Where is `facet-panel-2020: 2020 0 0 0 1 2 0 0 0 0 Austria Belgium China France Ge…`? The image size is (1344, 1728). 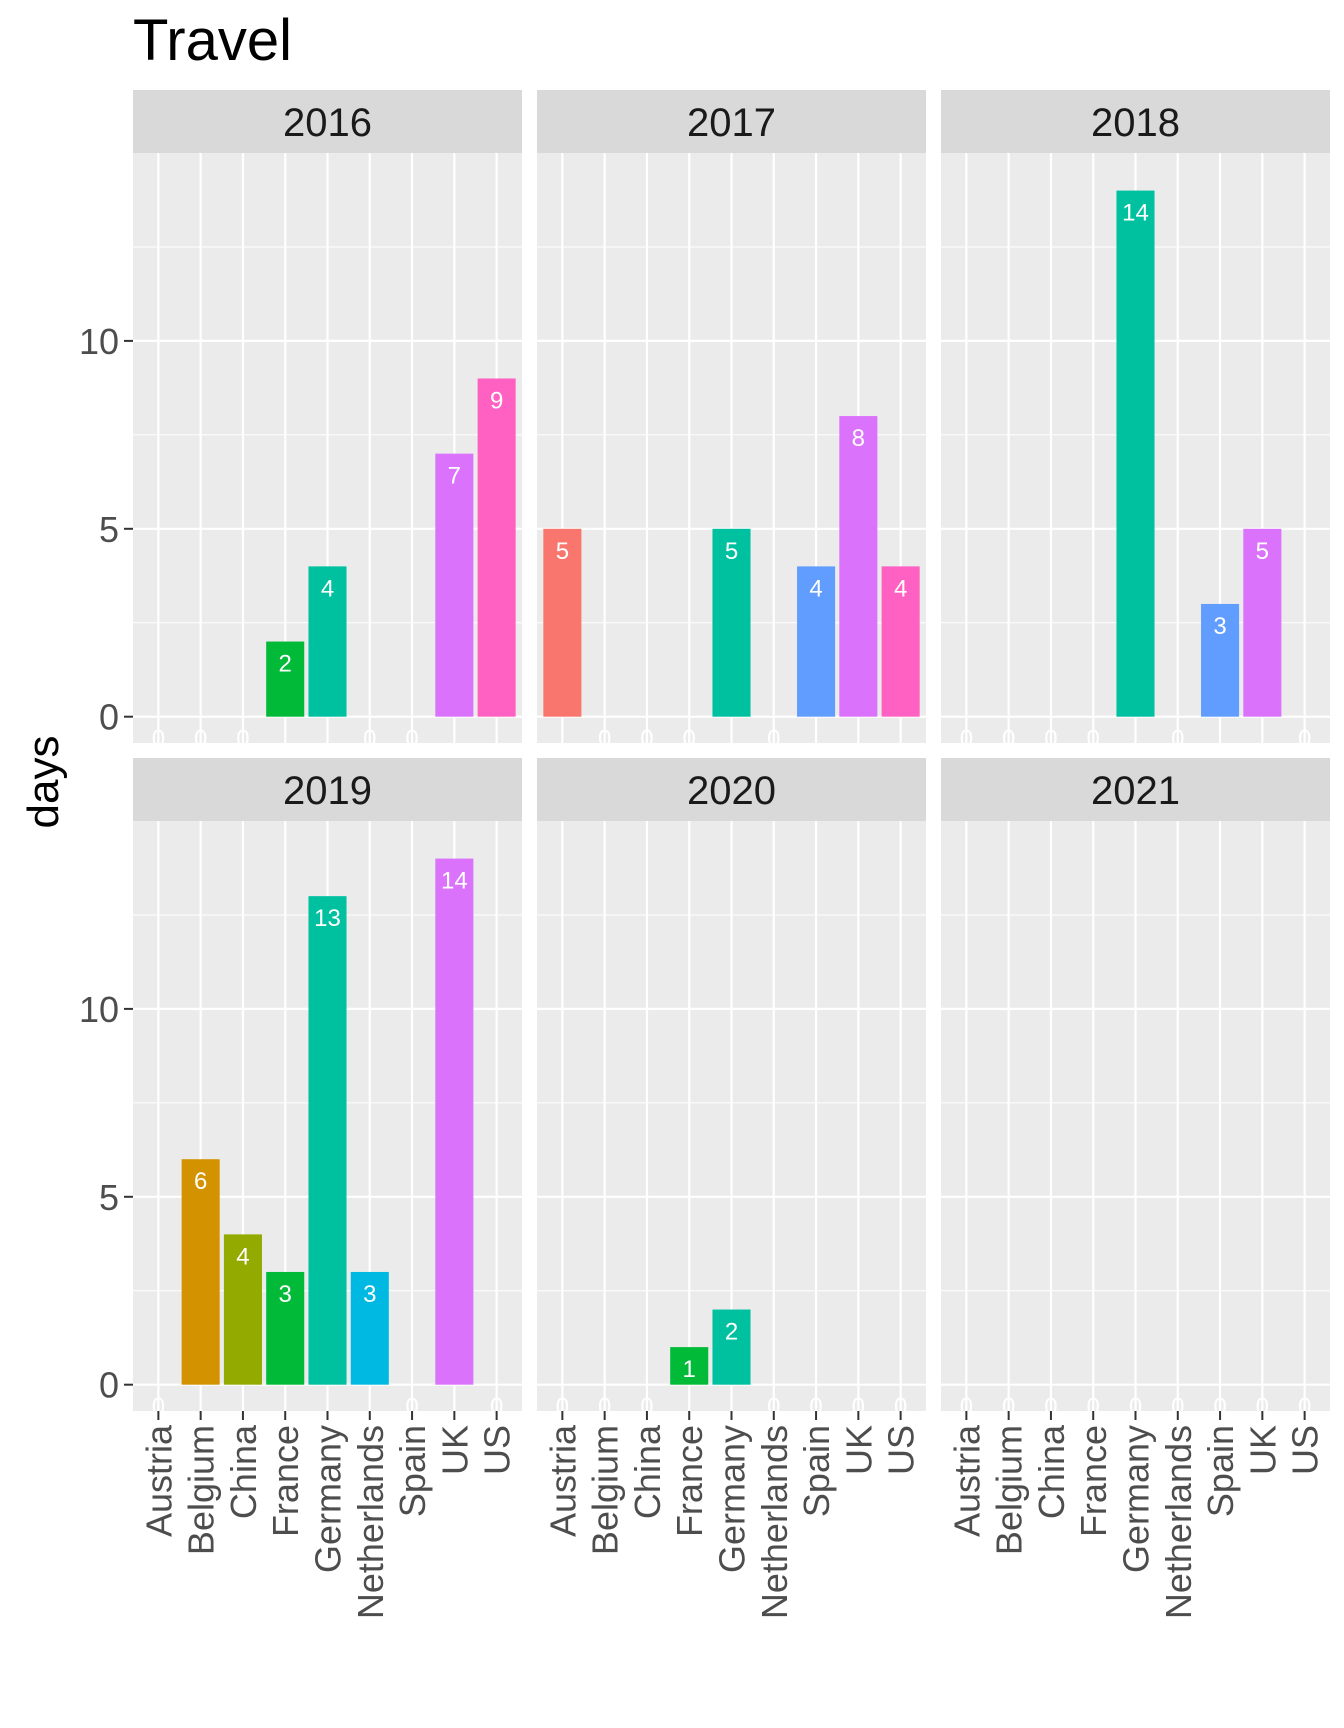
facet-panel-2020: 2020 0 0 0 1 2 0 0 0 0 Austria Belgium China France Ge… is located at coordinates (731, 1188).